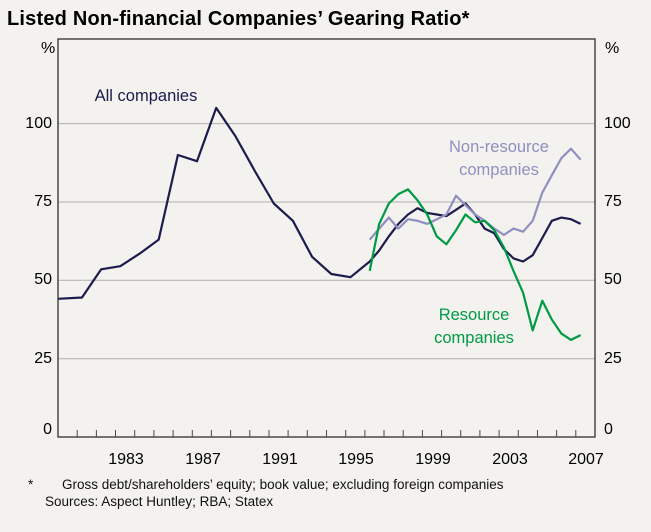 The height and width of the screenshot is (532, 651). Describe the element at coordinates (38, 123) in the screenshot. I see `y-axis-label-left-100: 100` at that location.